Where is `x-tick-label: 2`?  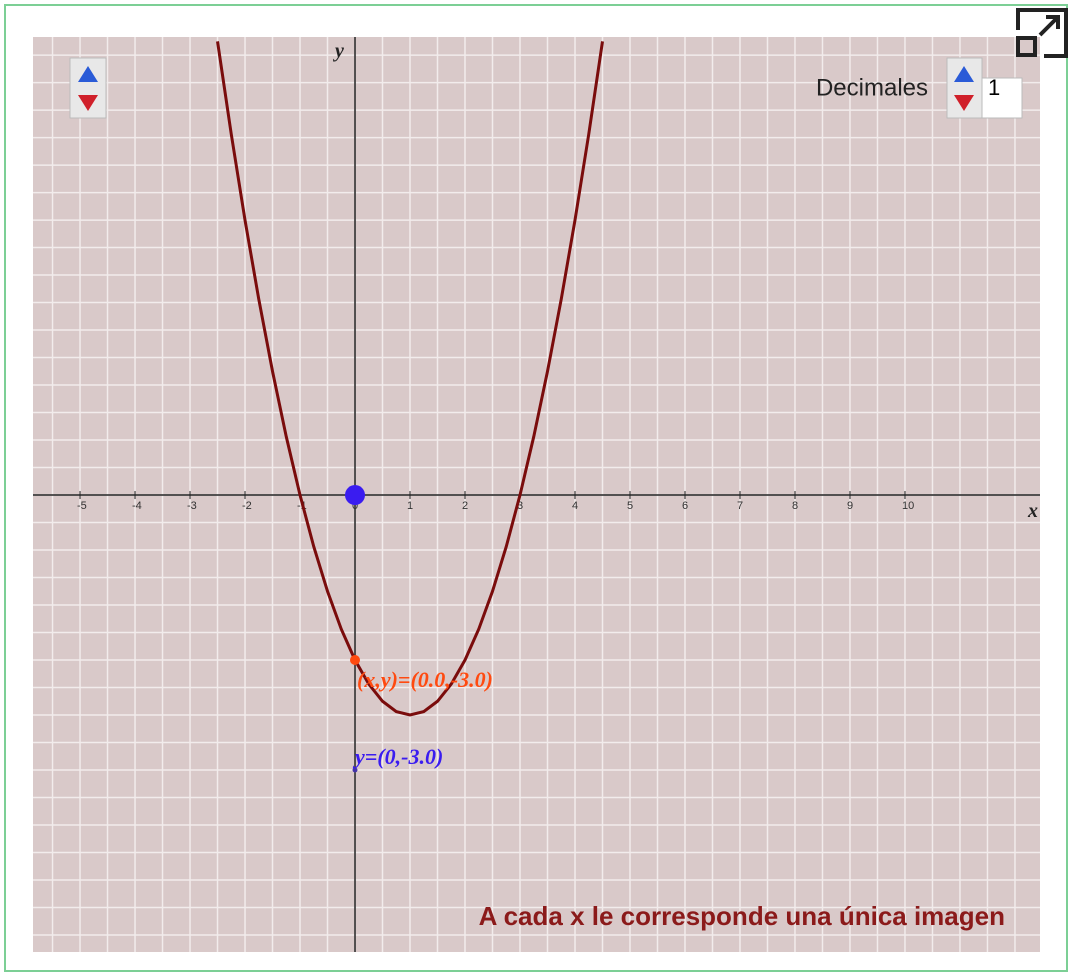
x-tick-label: 2 is located at coordinates (465, 506).